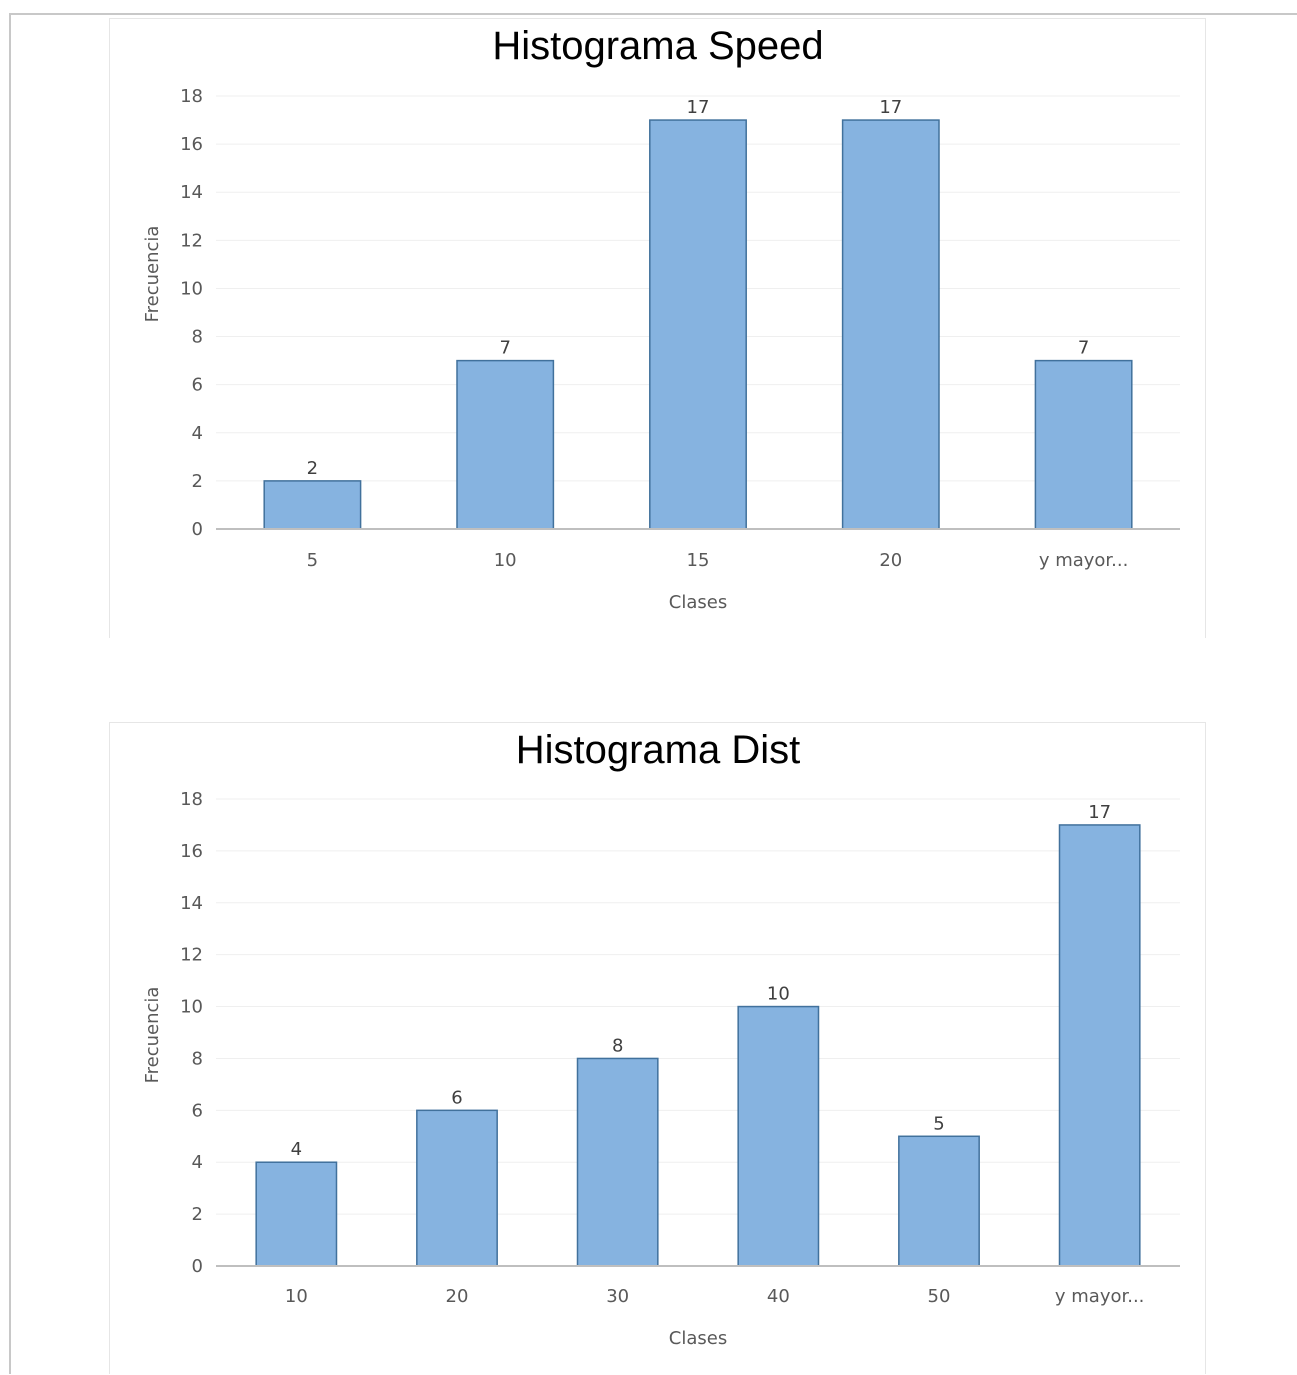  I want to click on data-label: 5, so click(938, 1123).